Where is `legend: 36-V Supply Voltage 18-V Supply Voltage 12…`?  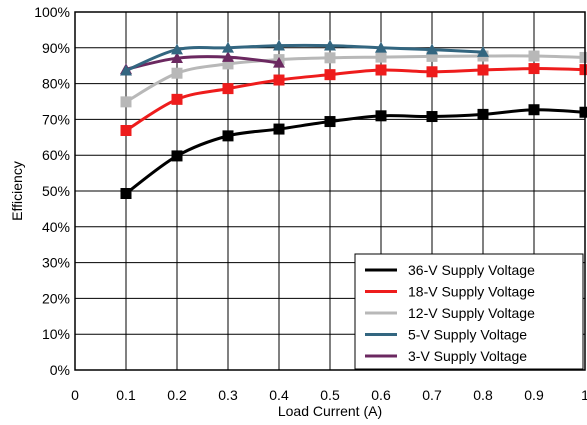
legend: 36-V Supply Voltage 18-V Supply Voltage 12… is located at coordinates (469, 311).